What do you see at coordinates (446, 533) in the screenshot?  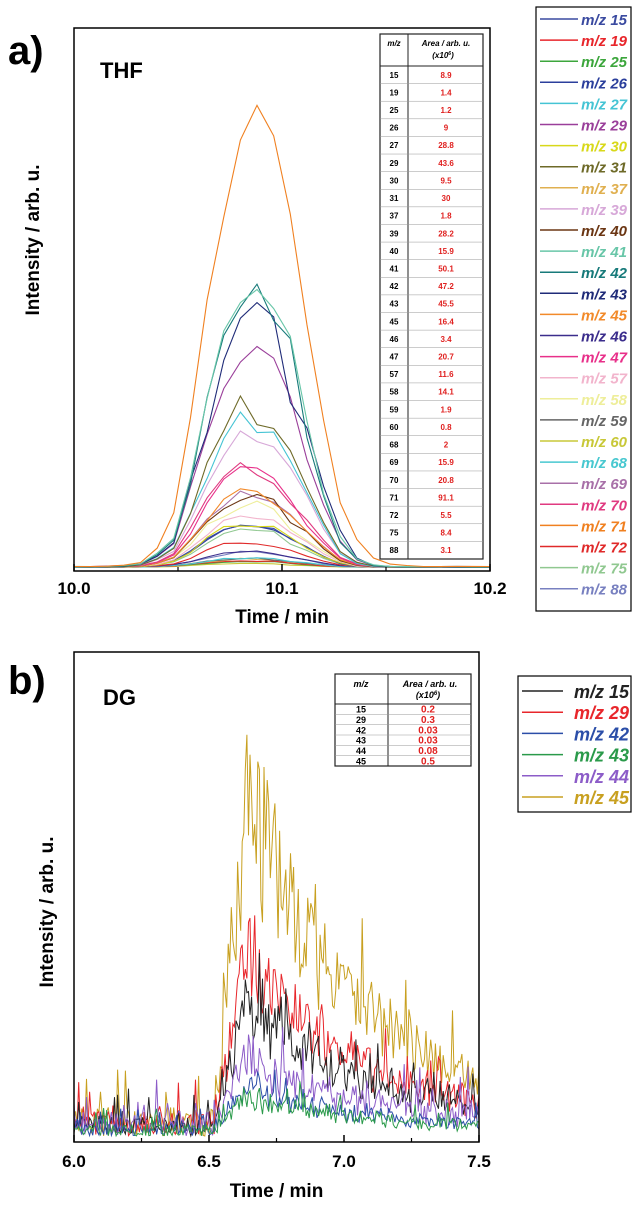 I see `table-cell-area: 8.4` at bounding box center [446, 533].